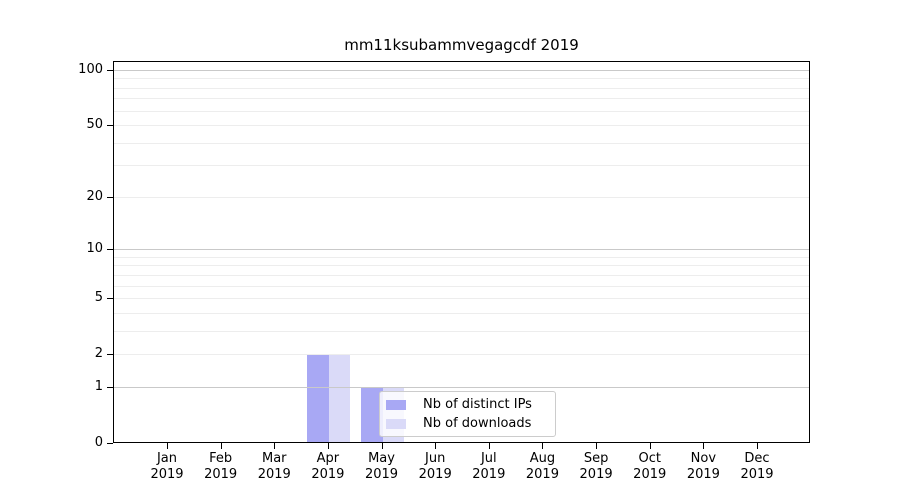  I want to click on x-tick-jan, so click(167, 446).